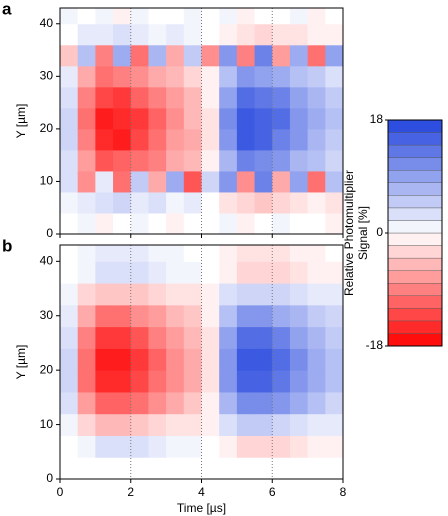 The height and width of the screenshot is (516, 448). I want to click on x-tick-label: 8, so click(343, 492).